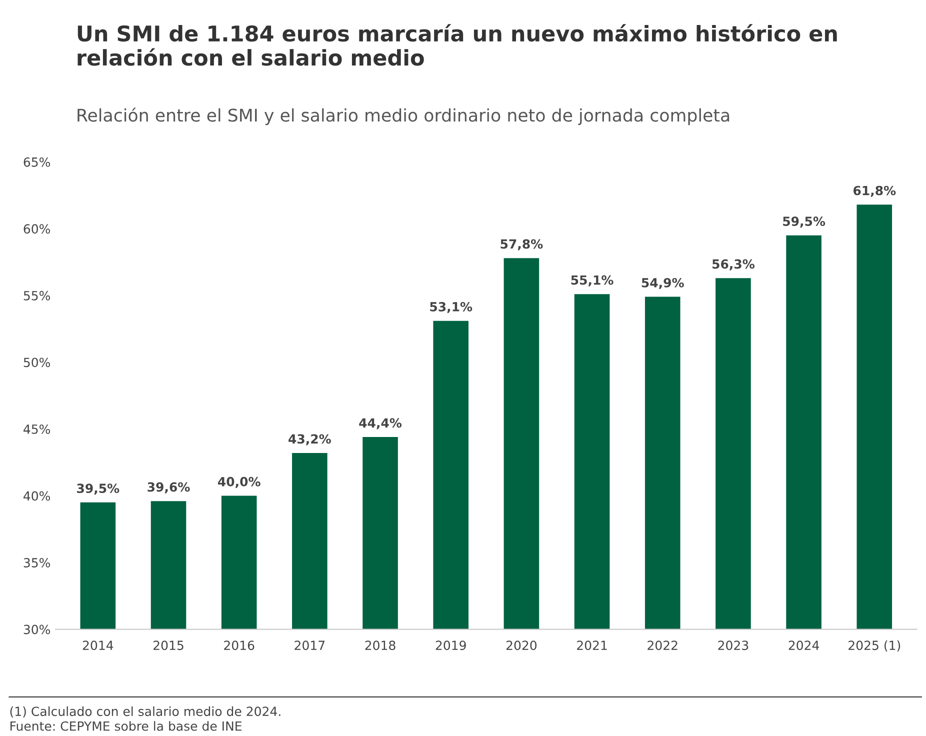 Image resolution: width=926 pixels, height=736 pixels. What do you see at coordinates (663, 284) in the screenshot?
I see `data-label: 54,9%` at bounding box center [663, 284].